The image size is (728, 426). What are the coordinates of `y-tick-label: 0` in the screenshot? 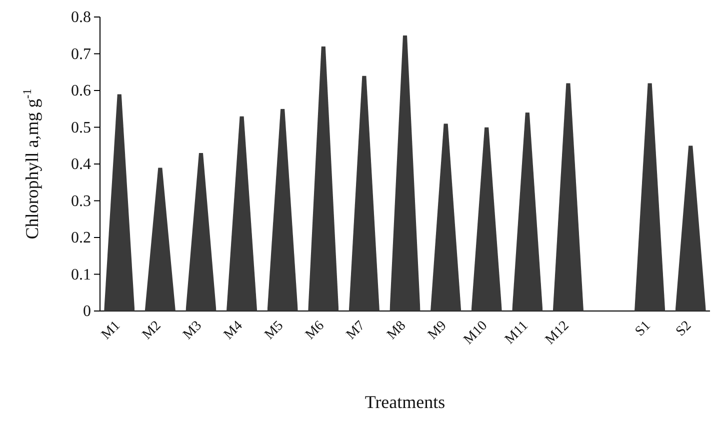 It's located at (87, 311).